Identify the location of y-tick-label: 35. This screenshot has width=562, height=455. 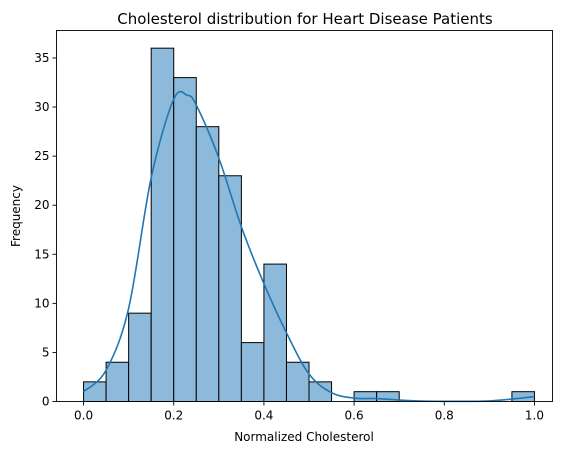
(41, 58).